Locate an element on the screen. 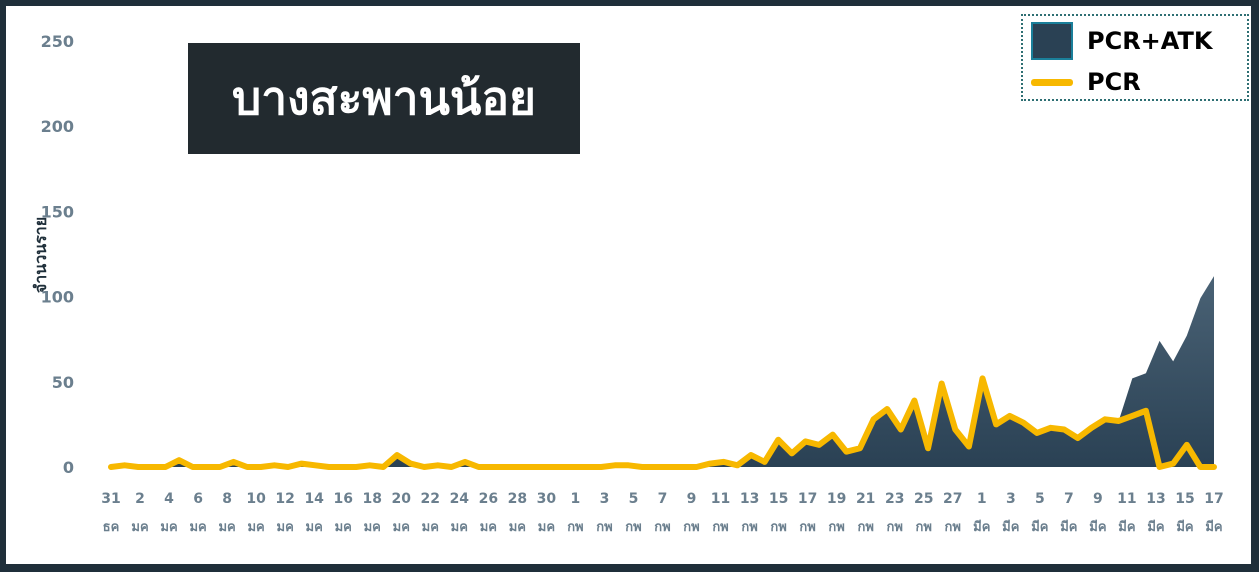 The width and height of the screenshot is (1259, 572). y-tick-label: 50 is located at coordinates (63, 382).